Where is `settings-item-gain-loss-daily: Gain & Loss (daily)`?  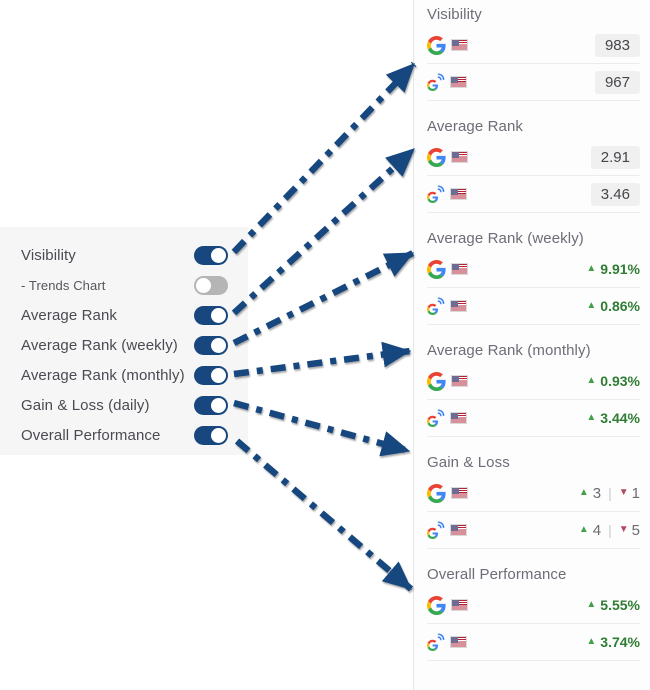 settings-item-gain-loss-daily: Gain & Loss (daily) is located at coordinates (124, 405).